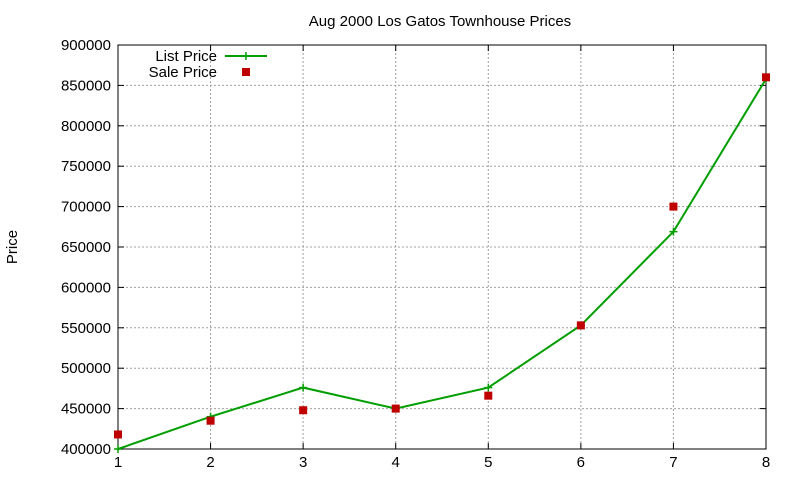  I want to click on y-tick-label: 750000, so click(86, 166).